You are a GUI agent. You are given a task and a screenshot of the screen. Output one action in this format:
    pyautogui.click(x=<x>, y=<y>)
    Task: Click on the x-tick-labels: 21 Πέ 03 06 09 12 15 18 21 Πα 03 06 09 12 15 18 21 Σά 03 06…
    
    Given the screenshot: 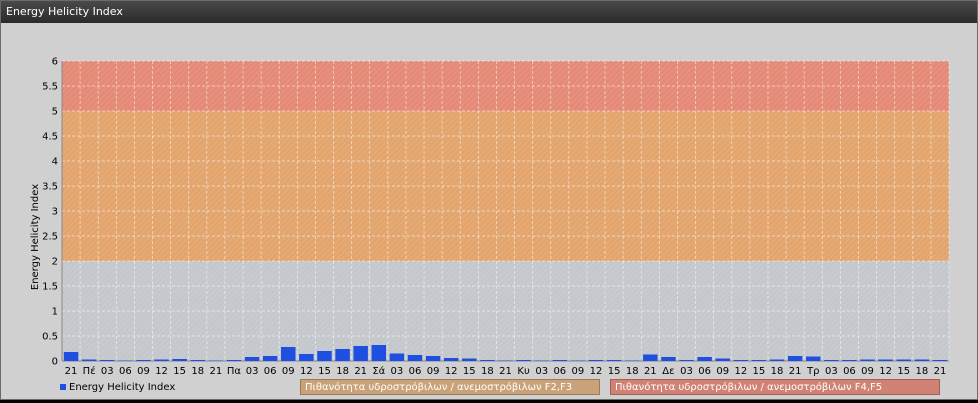 What is the action you would take?
    pyautogui.click(x=506, y=371)
    